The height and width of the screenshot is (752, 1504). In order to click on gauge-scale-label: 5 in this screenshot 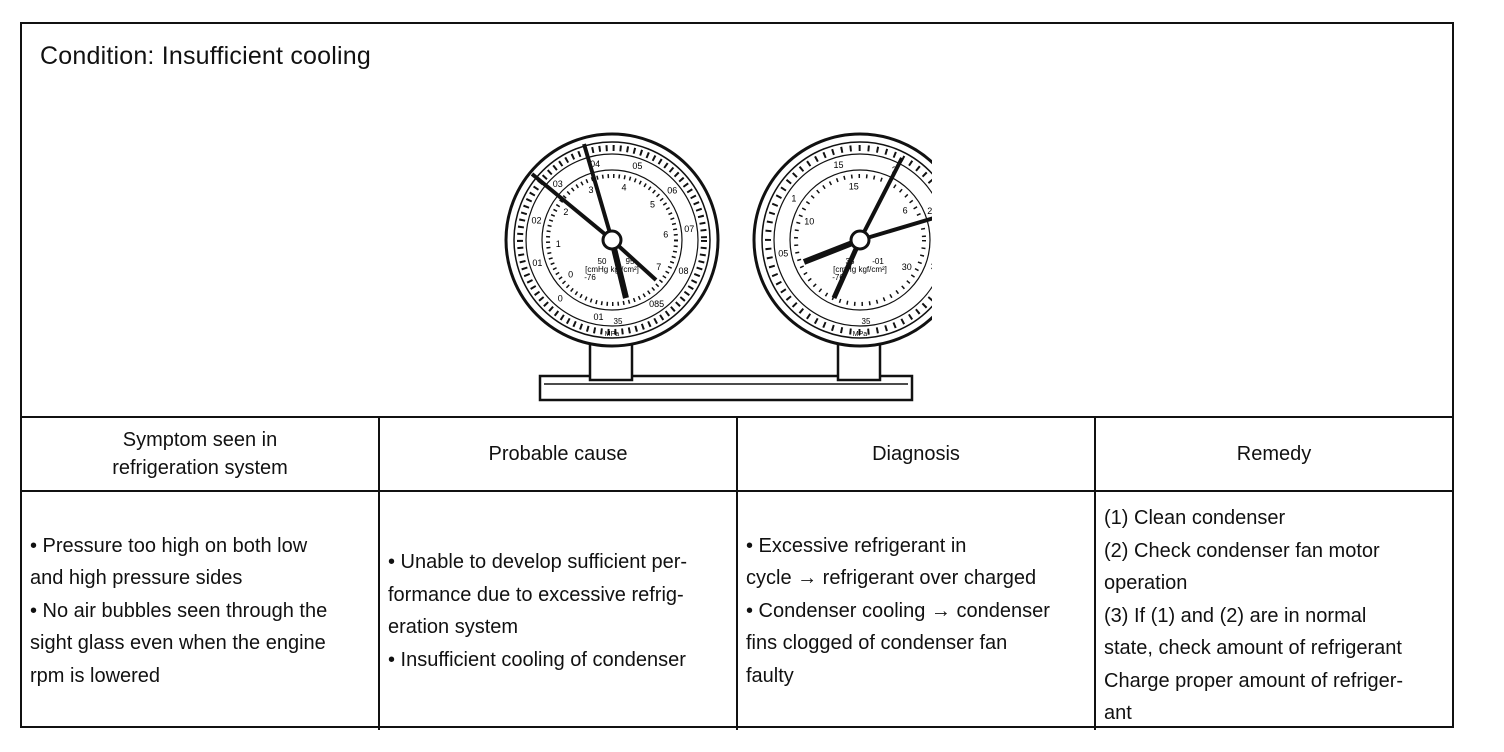, I will do `click(652, 204)`.